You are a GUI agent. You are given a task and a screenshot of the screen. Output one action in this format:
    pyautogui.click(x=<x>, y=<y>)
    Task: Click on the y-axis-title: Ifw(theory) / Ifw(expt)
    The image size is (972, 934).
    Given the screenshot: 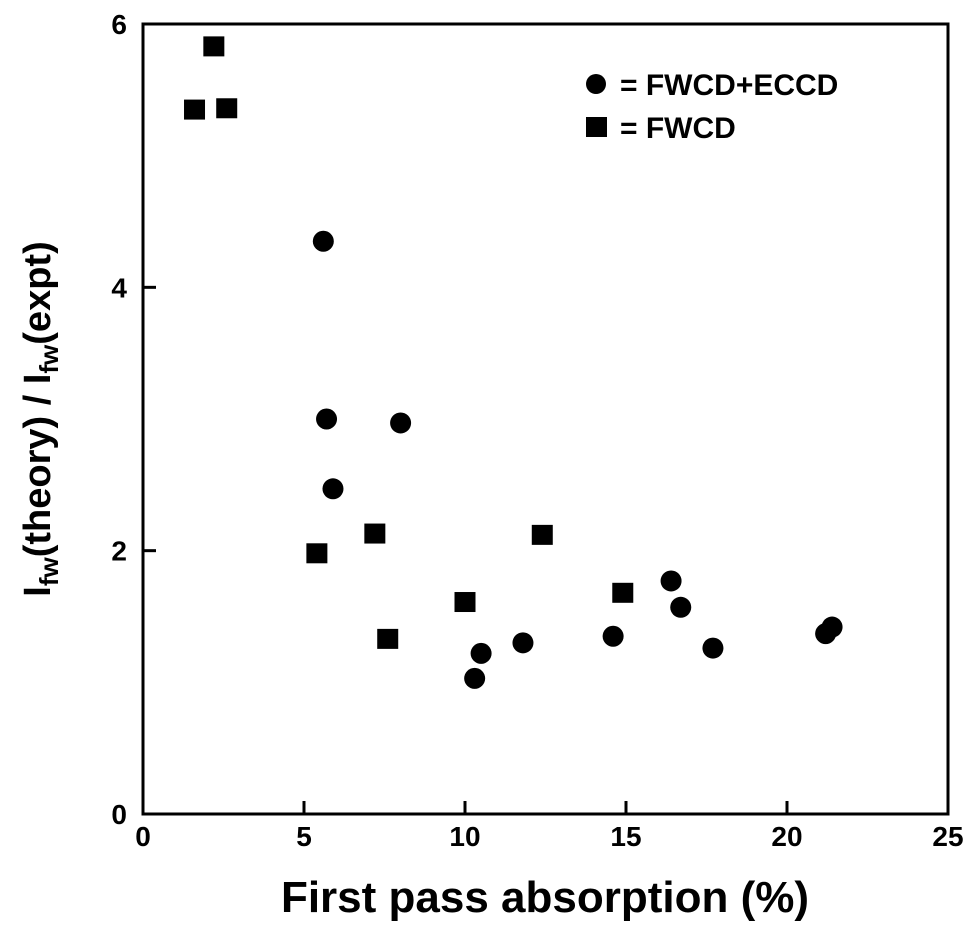 What is the action you would take?
    pyautogui.click(x=40, y=418)
    